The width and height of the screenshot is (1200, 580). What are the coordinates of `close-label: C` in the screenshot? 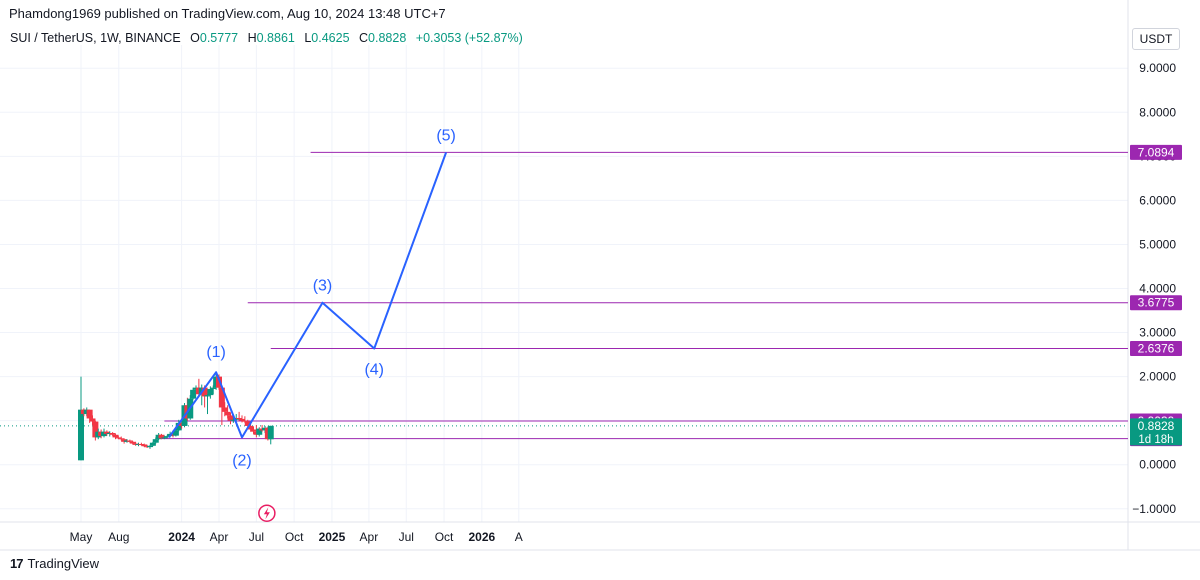 It's located at (364, 38).